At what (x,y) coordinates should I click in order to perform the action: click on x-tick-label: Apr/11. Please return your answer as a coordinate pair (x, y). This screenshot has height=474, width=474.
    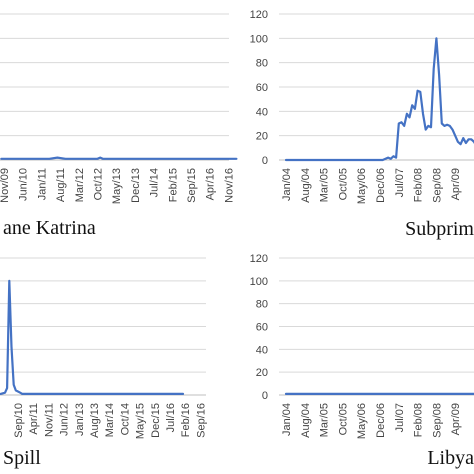
    Looking at the image, I should click on (34, 419).